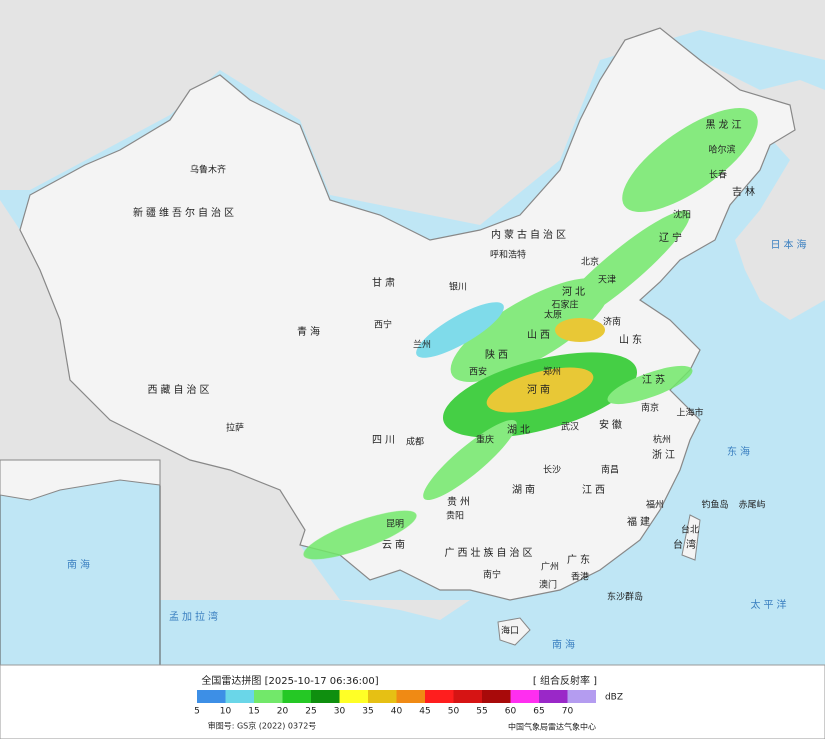 The height and width of the screenshot is (743, 825). Describe the element at coordinates (235, 428) in the screenshot. I see `place-label: 拉萨` at that location.